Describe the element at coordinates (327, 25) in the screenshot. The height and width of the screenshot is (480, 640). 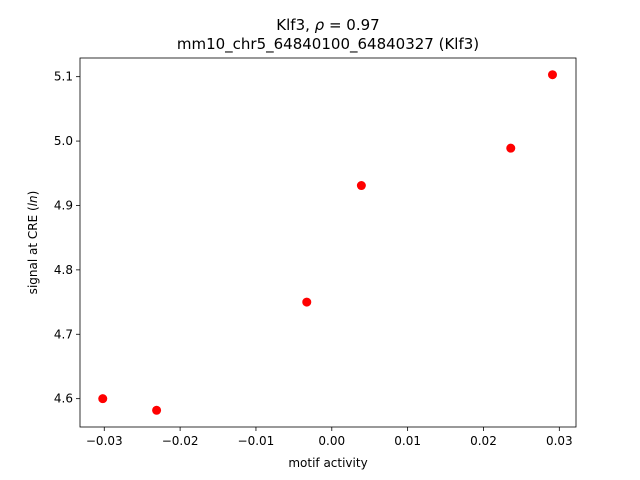
I see `chart-title: Klf3, ρ = 0.97` at that location.